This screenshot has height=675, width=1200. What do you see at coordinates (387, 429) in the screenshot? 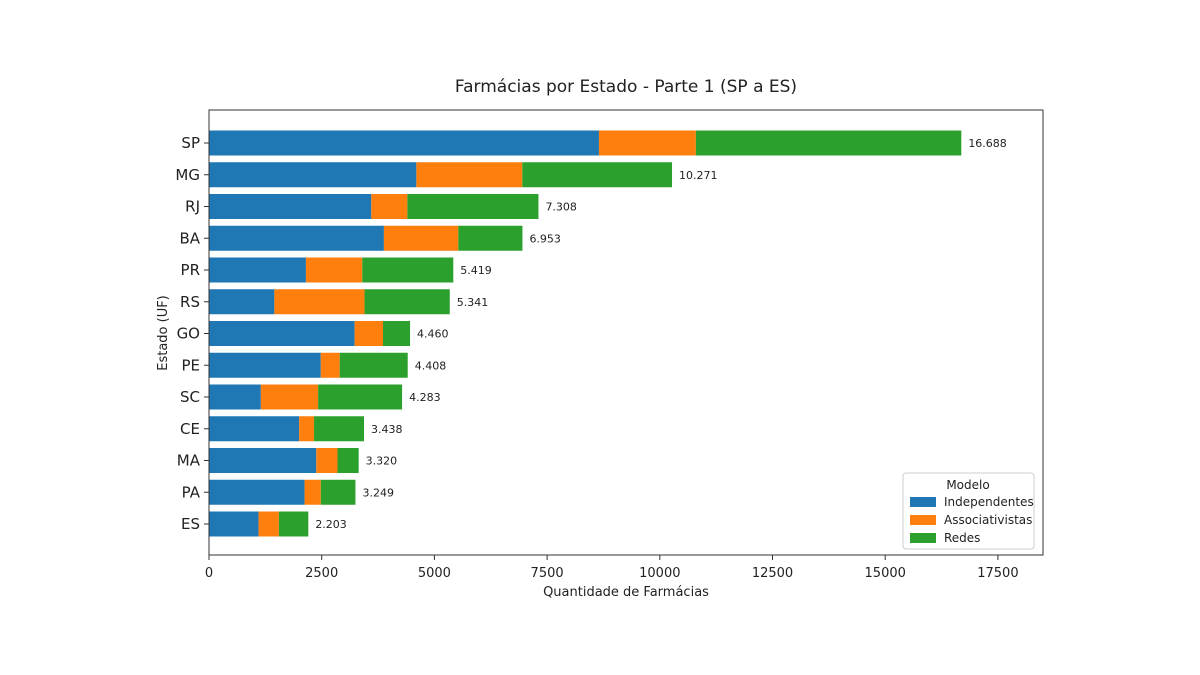
I see `total-label-ce: 3.438` at bounding box center [387, 429].